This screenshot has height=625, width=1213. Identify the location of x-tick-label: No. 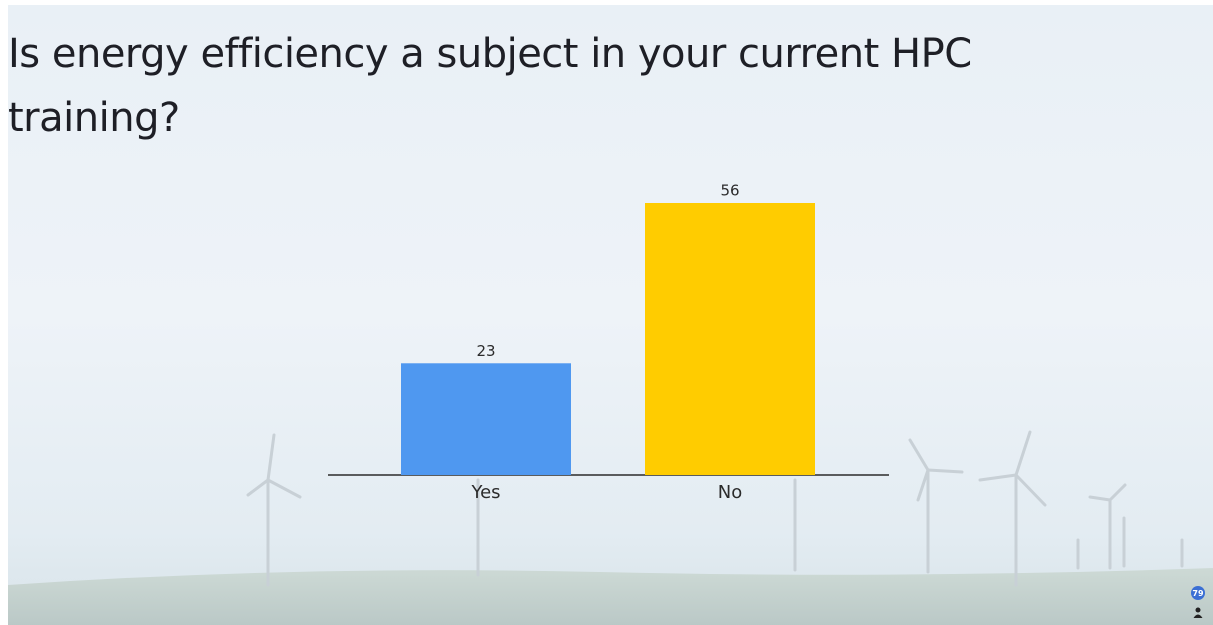
(730, 492).